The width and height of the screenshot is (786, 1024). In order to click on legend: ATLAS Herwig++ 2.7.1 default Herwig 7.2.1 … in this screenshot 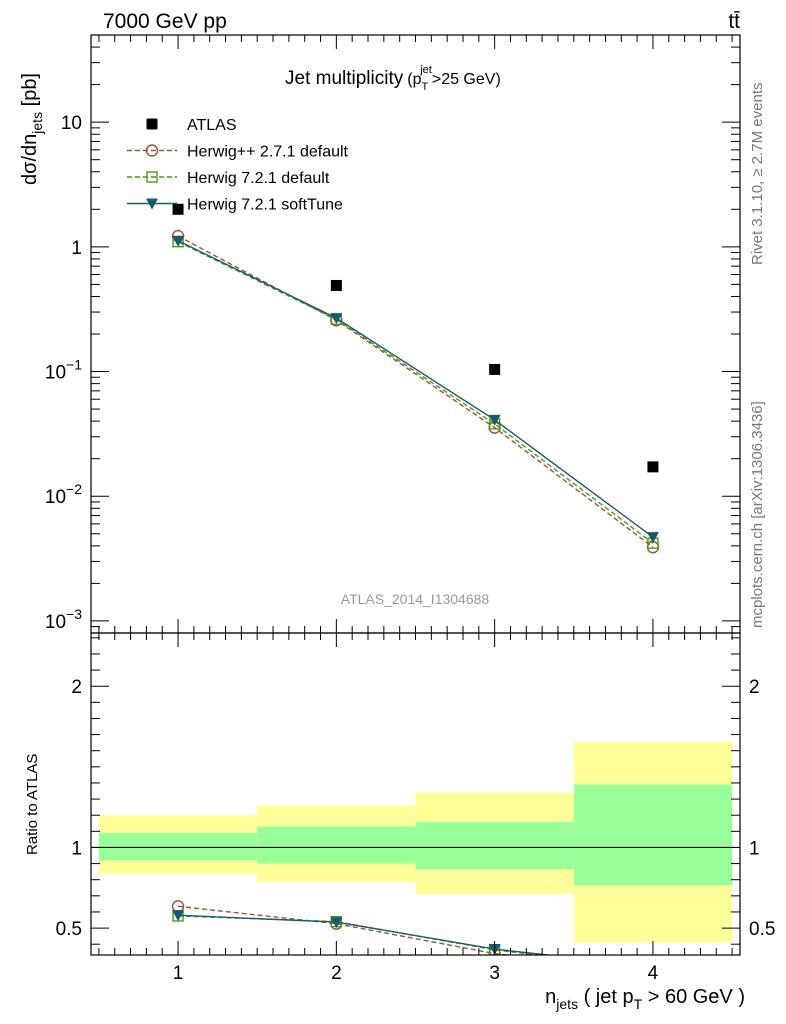, I will do `click(238, 165)`.